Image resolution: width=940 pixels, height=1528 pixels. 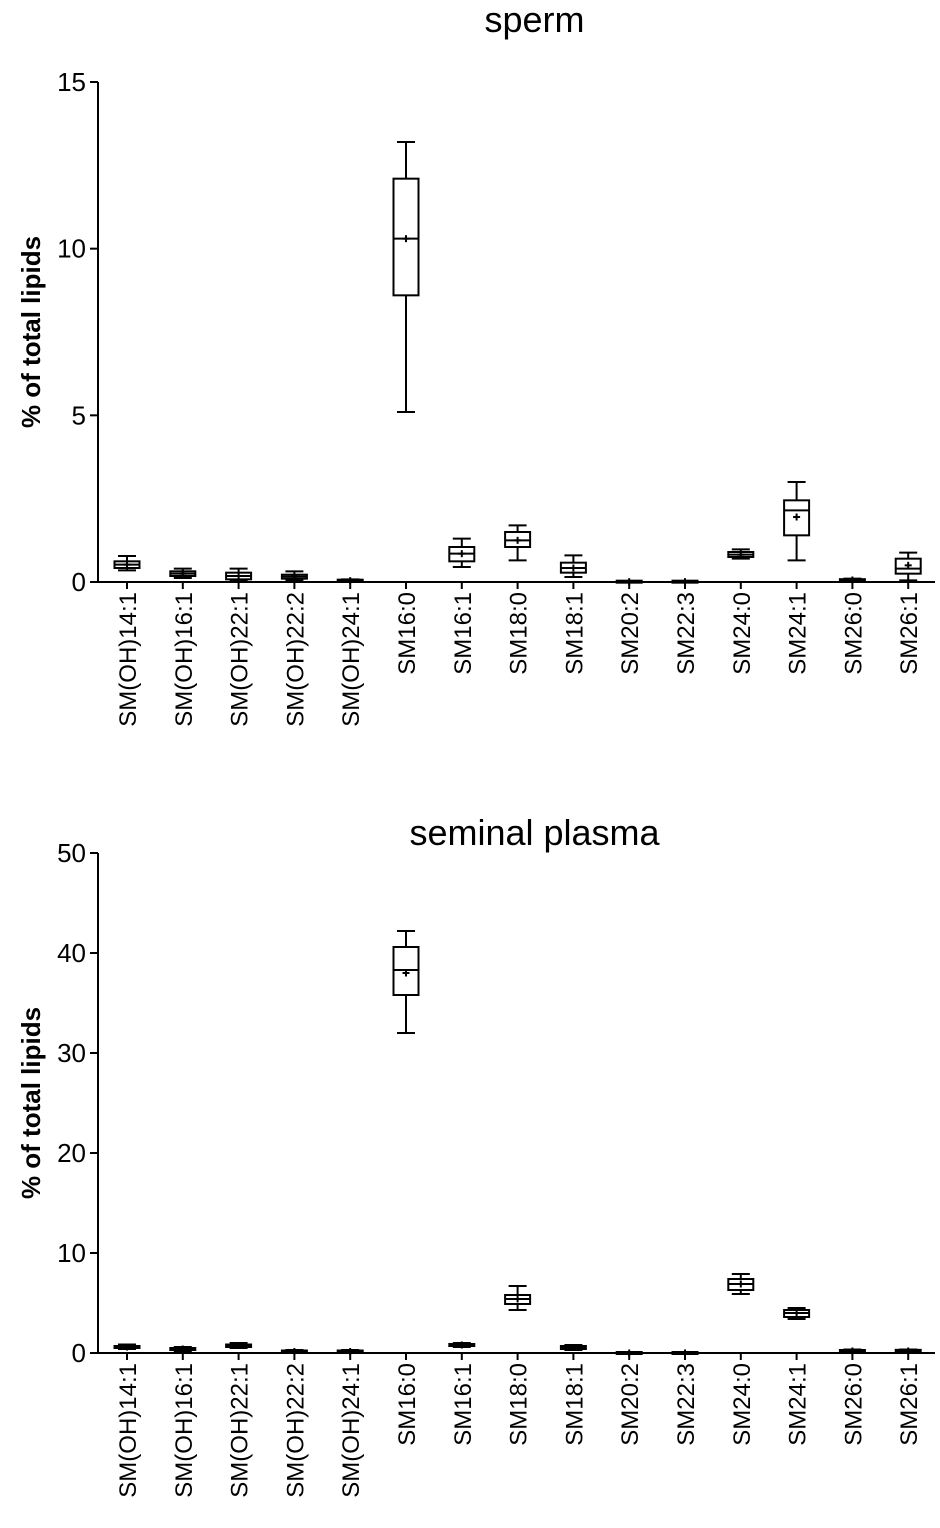 I want to click on plasma-x-tick-label-11: SM24:0, so click(x=742, y=1404).